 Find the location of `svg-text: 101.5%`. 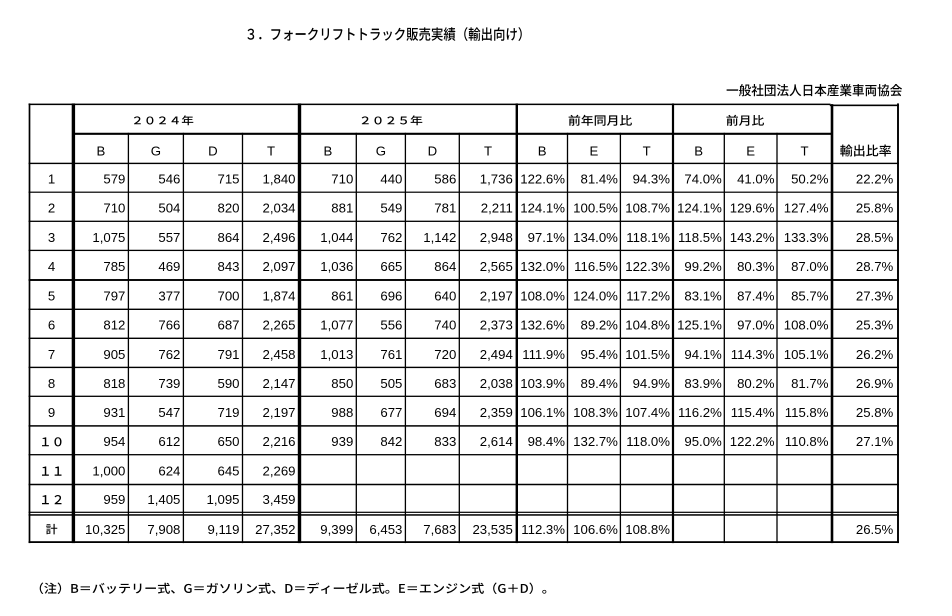

svg-text: 101.5% is located at coordinates (647, 354).